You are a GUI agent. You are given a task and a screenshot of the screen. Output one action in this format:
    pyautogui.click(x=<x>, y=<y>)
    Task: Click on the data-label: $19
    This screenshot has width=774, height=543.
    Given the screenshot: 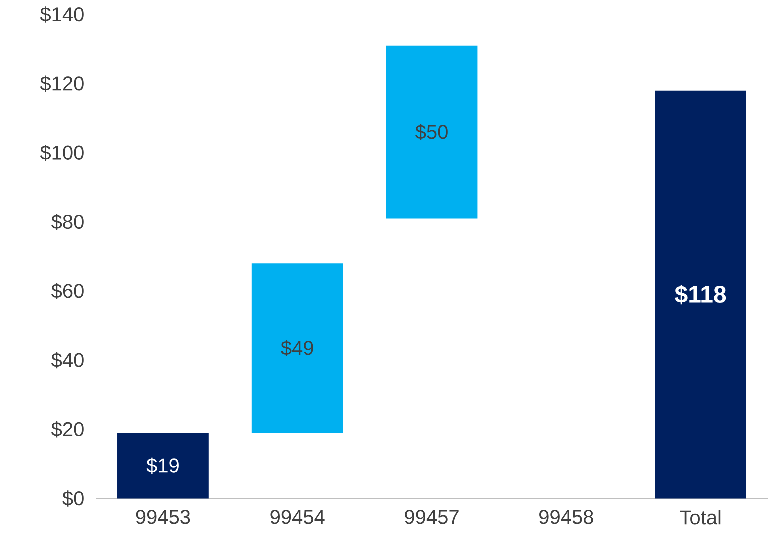 What is the action you would take?
    pyautogui.click(x=162, y=466)
    